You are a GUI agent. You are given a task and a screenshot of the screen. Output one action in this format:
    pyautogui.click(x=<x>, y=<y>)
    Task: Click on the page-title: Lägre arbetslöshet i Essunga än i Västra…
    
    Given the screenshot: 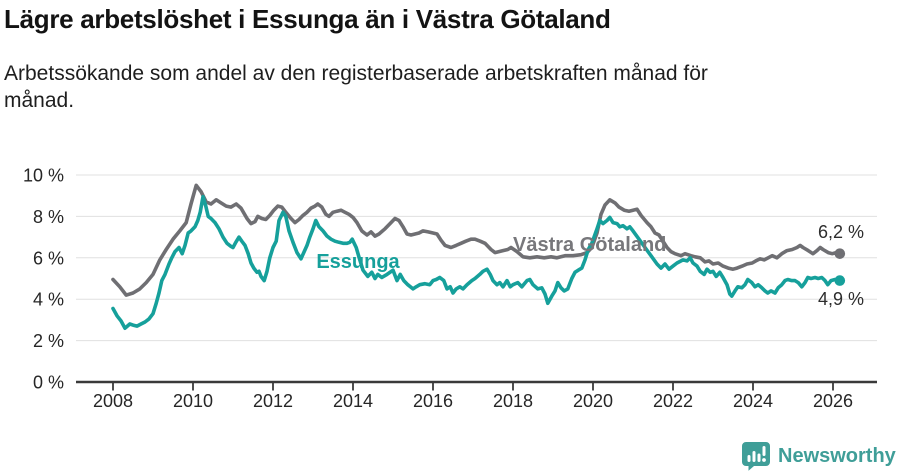 What is the action you would take?
    pyautogui.click(x=307, y=19)
    